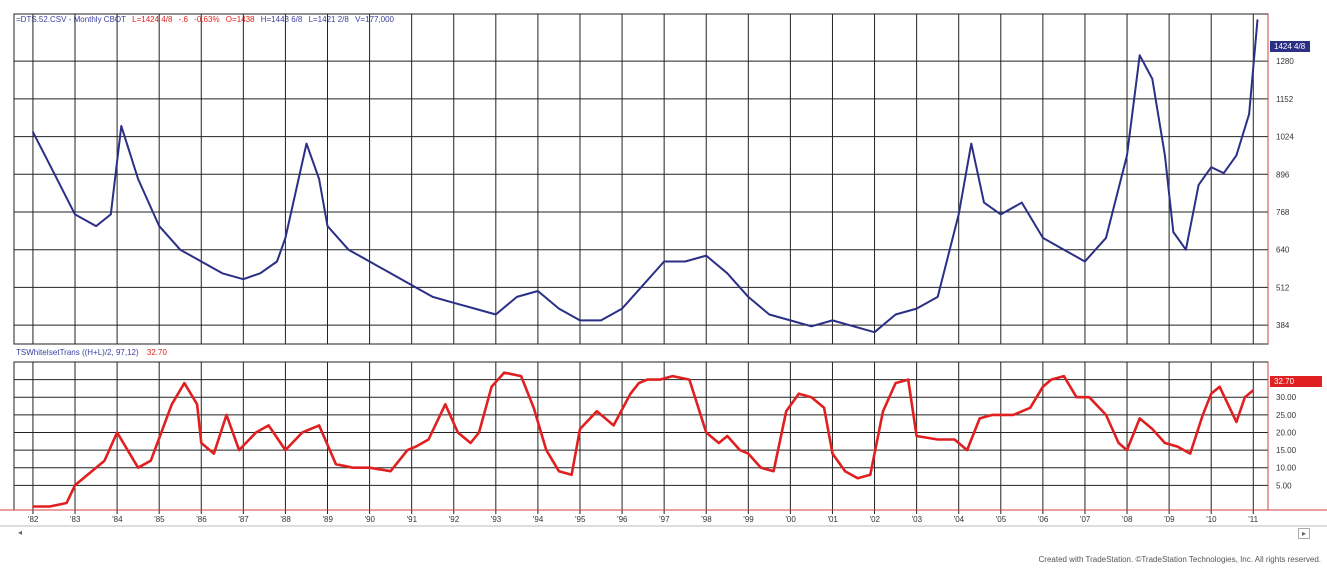 This screenshot has width=1327, height=571. Describe the element at coordinates (33, 519) in the screenshot. I see `x-tick-label-0: '82` at that location.